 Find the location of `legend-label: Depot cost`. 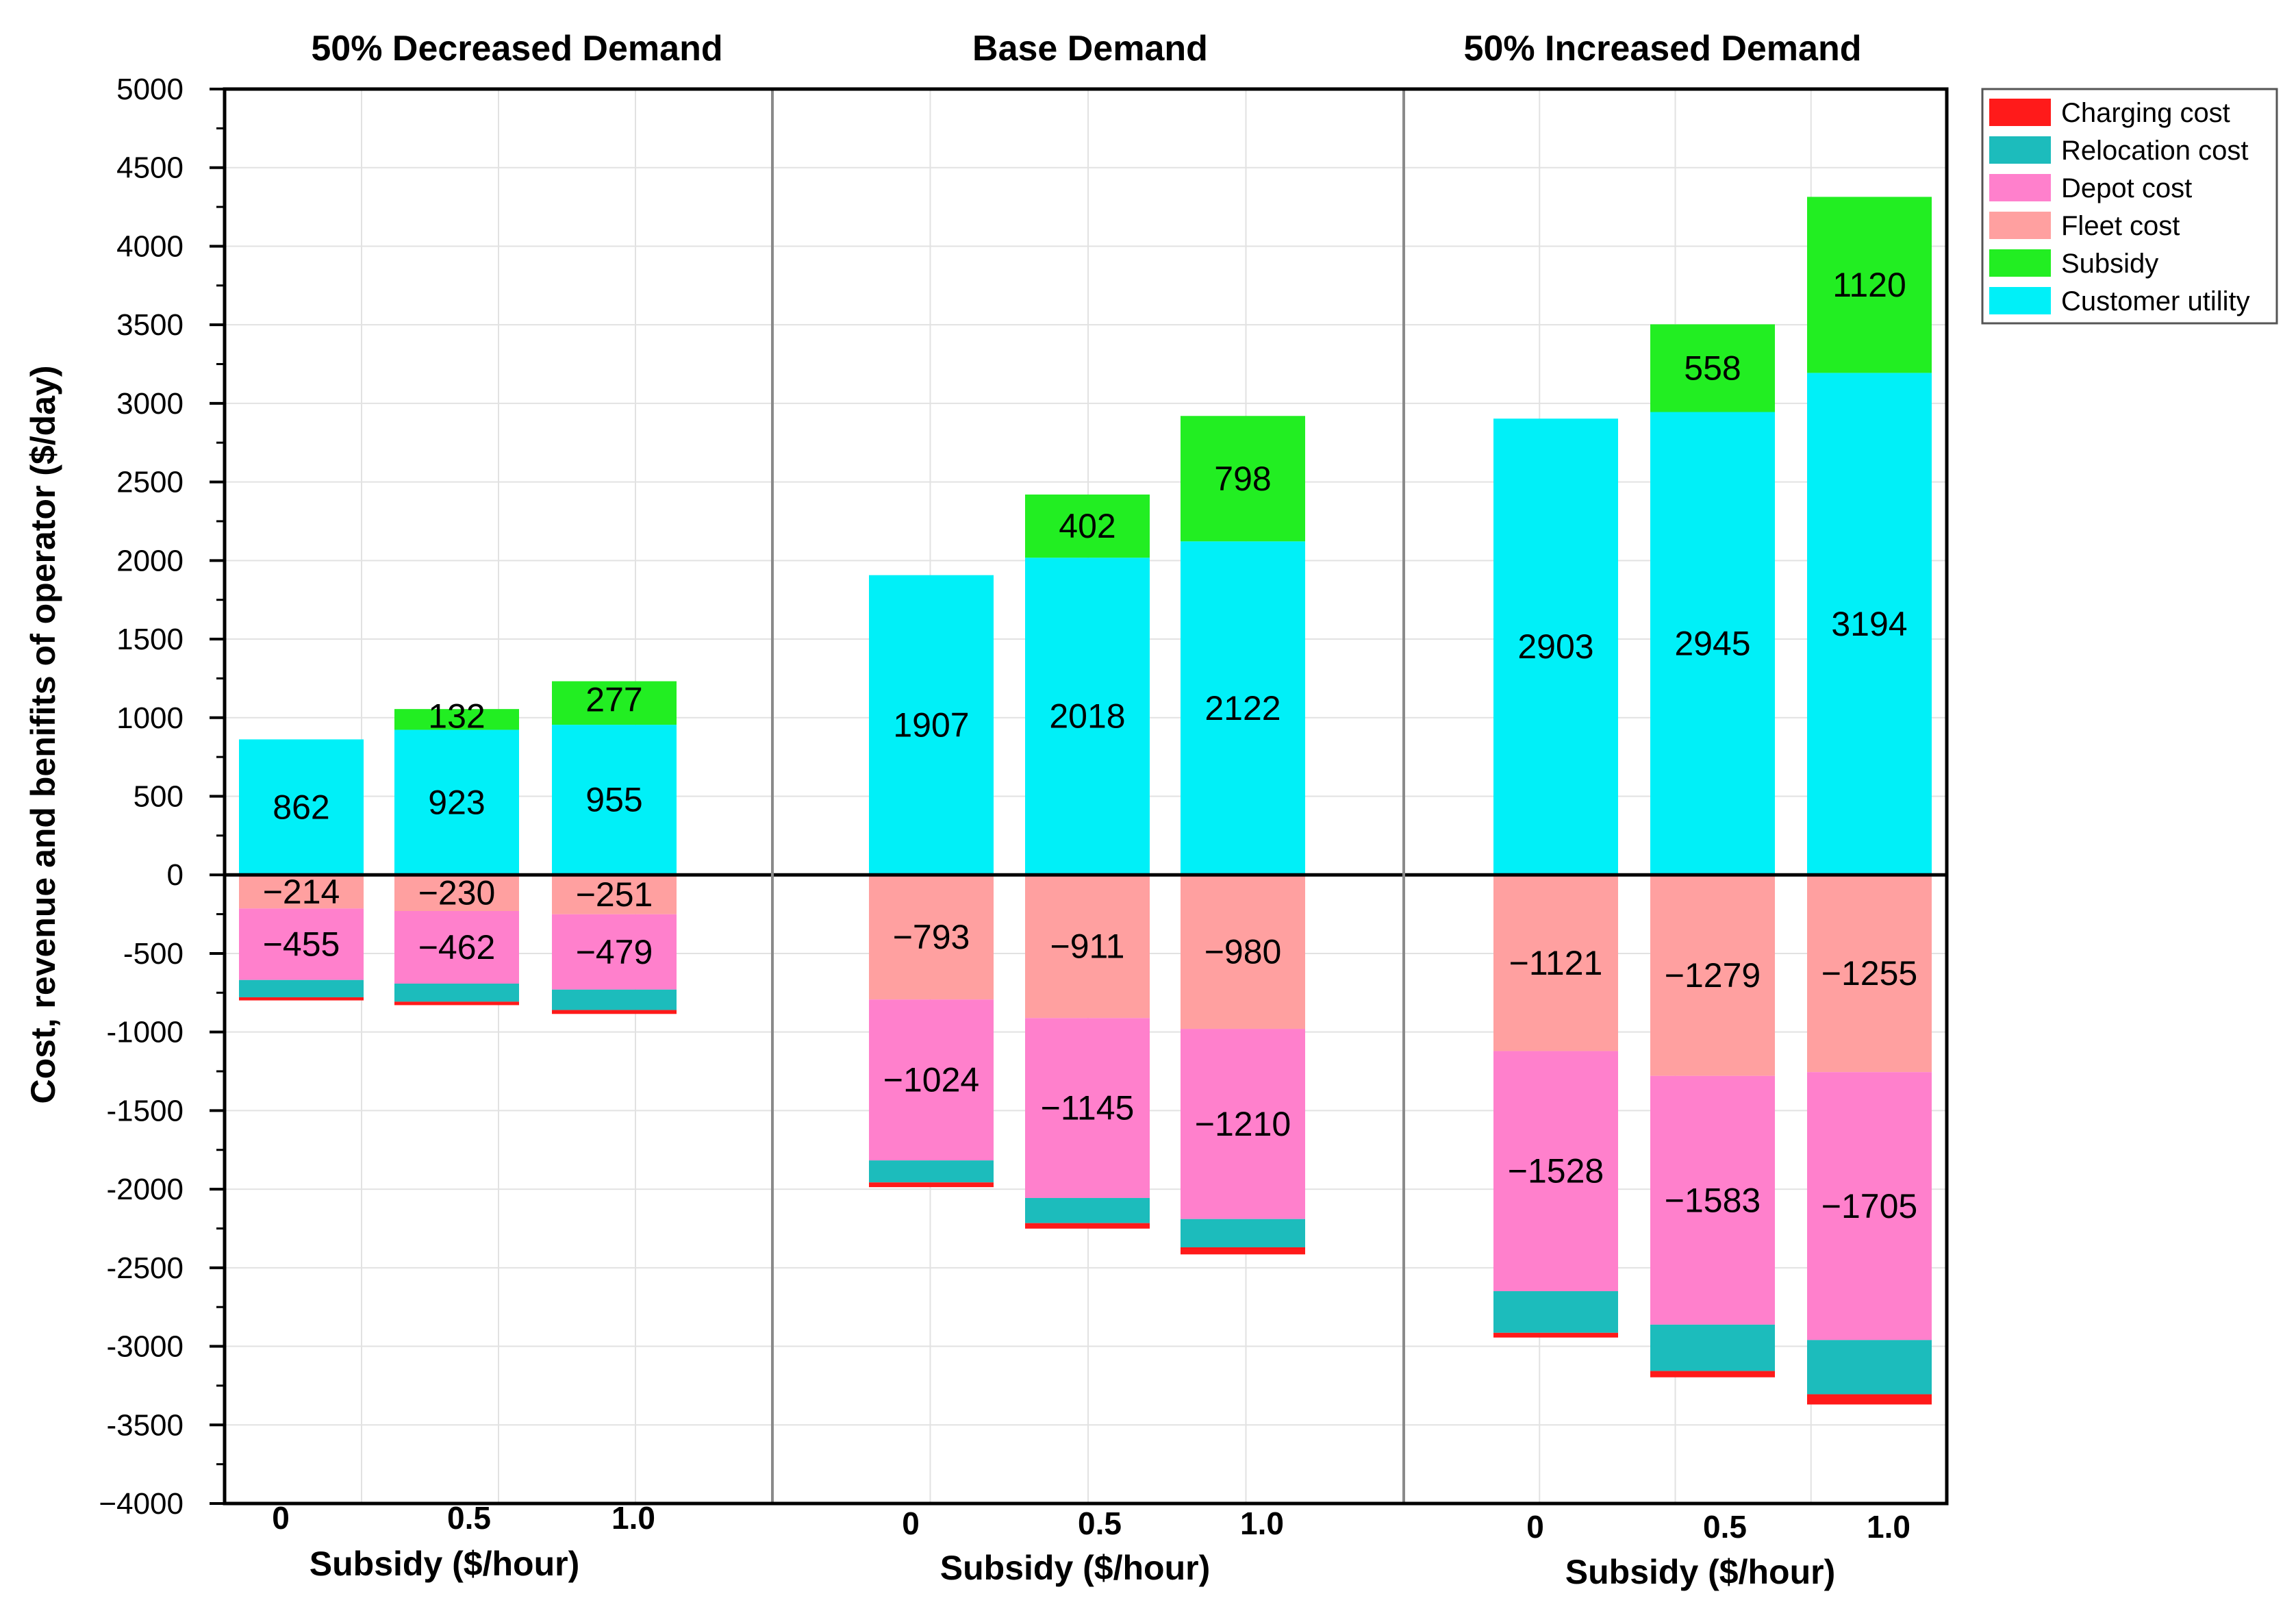

legend-label: Depot cost is located at coordinates (2126, 188).